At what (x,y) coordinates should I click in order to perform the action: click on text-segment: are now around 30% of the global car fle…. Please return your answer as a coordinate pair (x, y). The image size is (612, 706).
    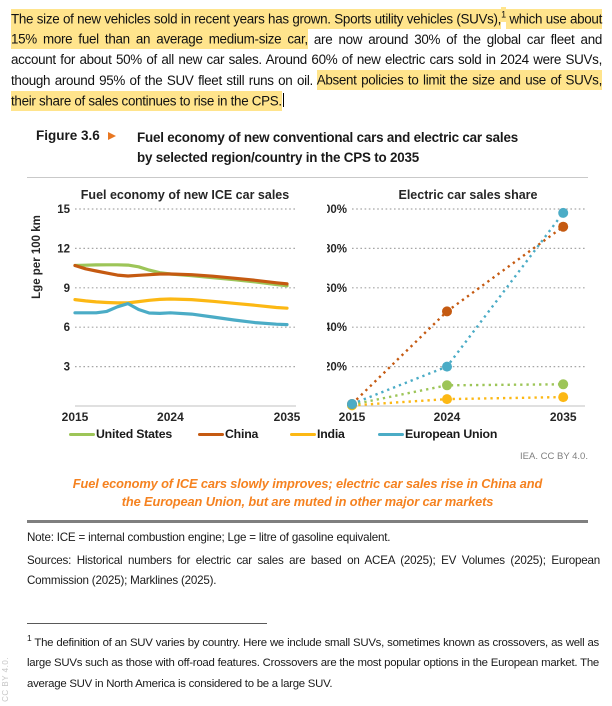
    Looking at the image, I should click on (306, 59).